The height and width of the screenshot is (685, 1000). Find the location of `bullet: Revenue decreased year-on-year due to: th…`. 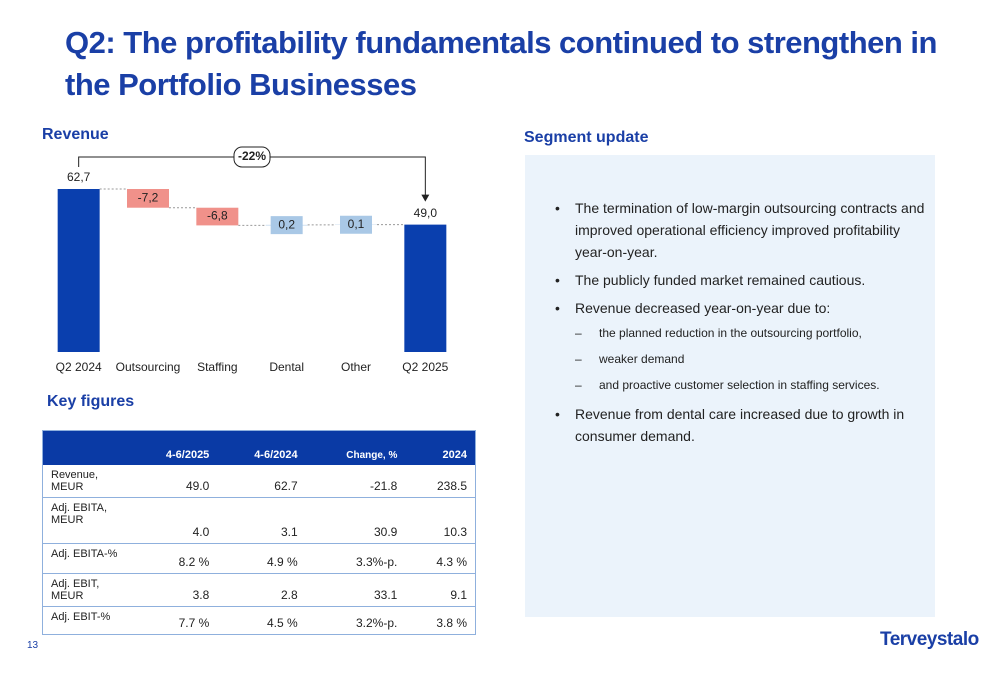

bullet: Revenue decreased year-on-year due to: th… is located at coordinates (741, 345).